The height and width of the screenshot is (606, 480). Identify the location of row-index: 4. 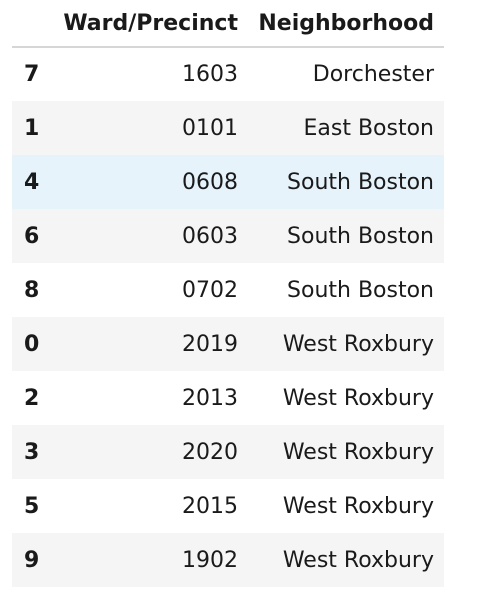
(32, 182).